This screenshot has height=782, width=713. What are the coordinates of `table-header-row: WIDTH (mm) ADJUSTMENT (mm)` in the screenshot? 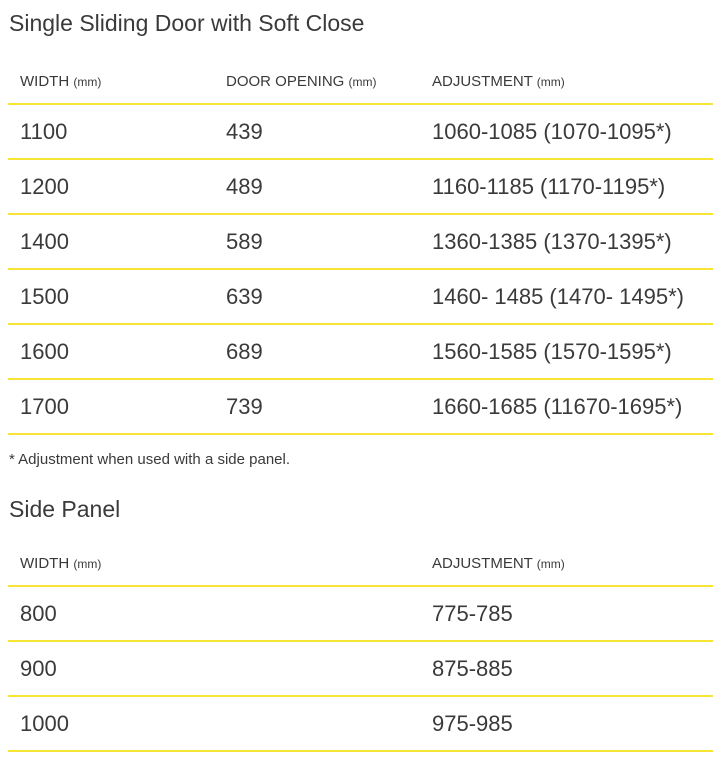 It's located at (360, 564).